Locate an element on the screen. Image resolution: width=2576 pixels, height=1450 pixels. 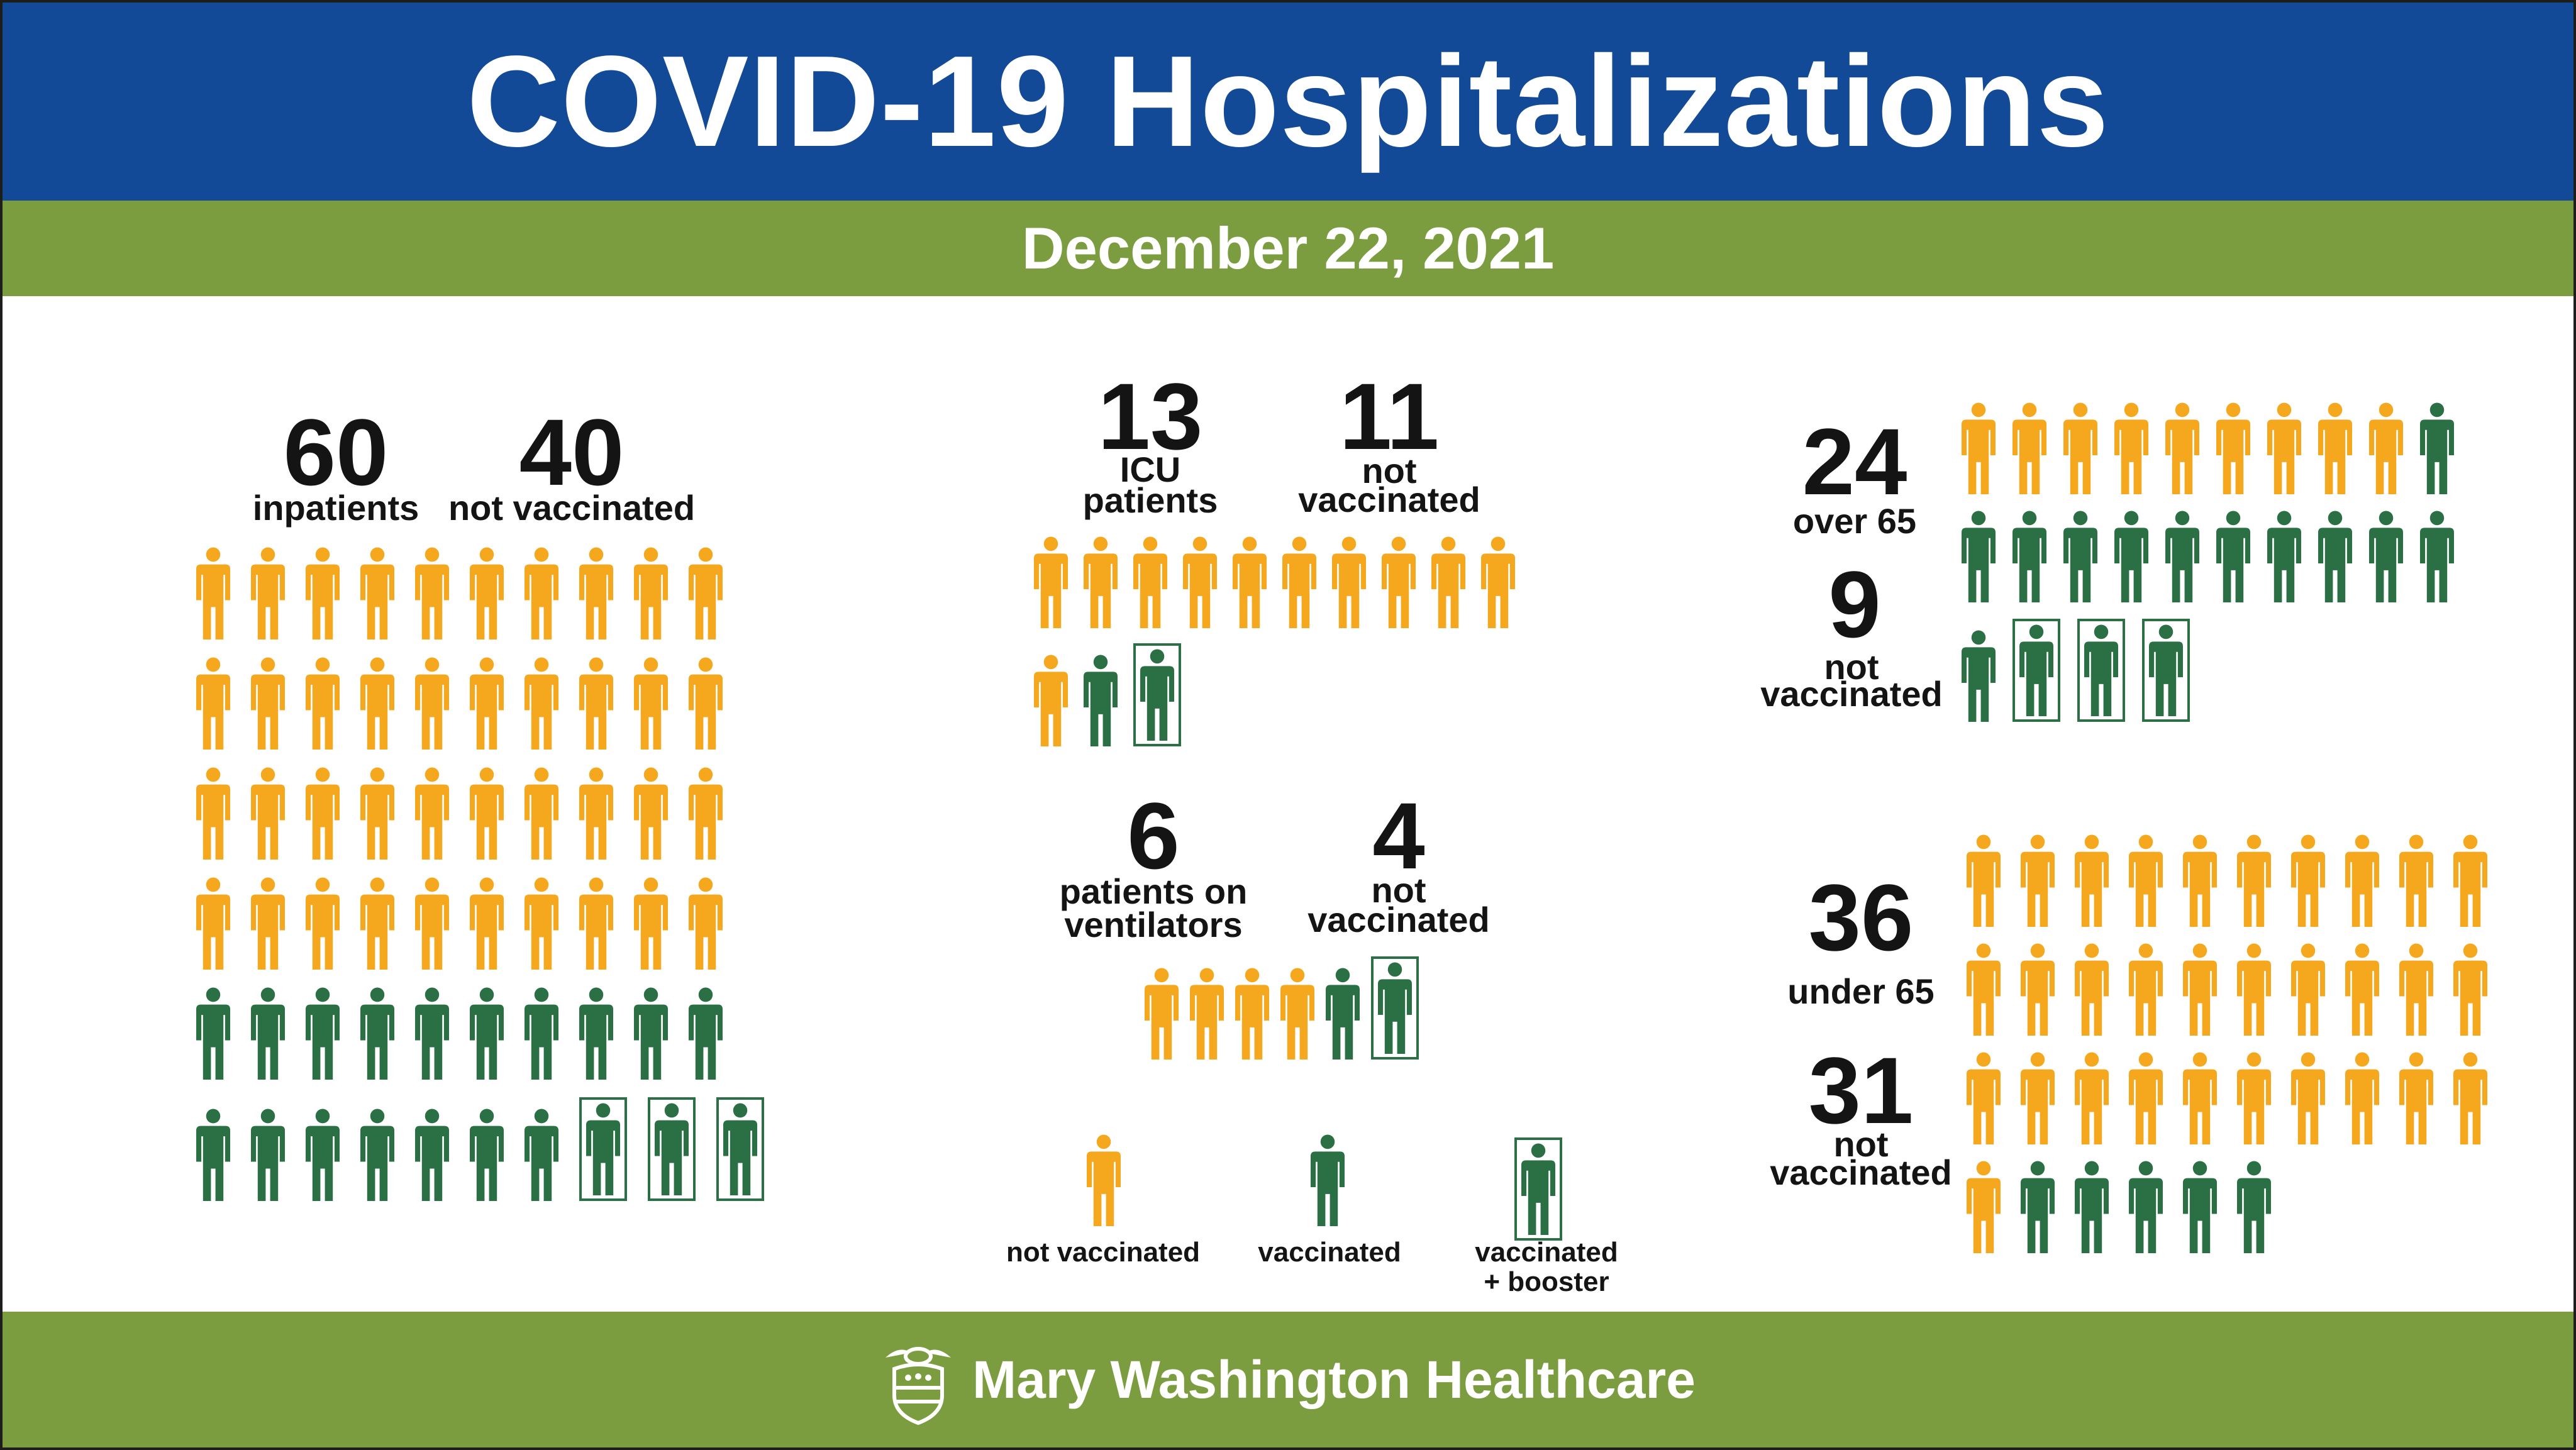
ventilators-total: 6 is located at coordinates (1153, 835).